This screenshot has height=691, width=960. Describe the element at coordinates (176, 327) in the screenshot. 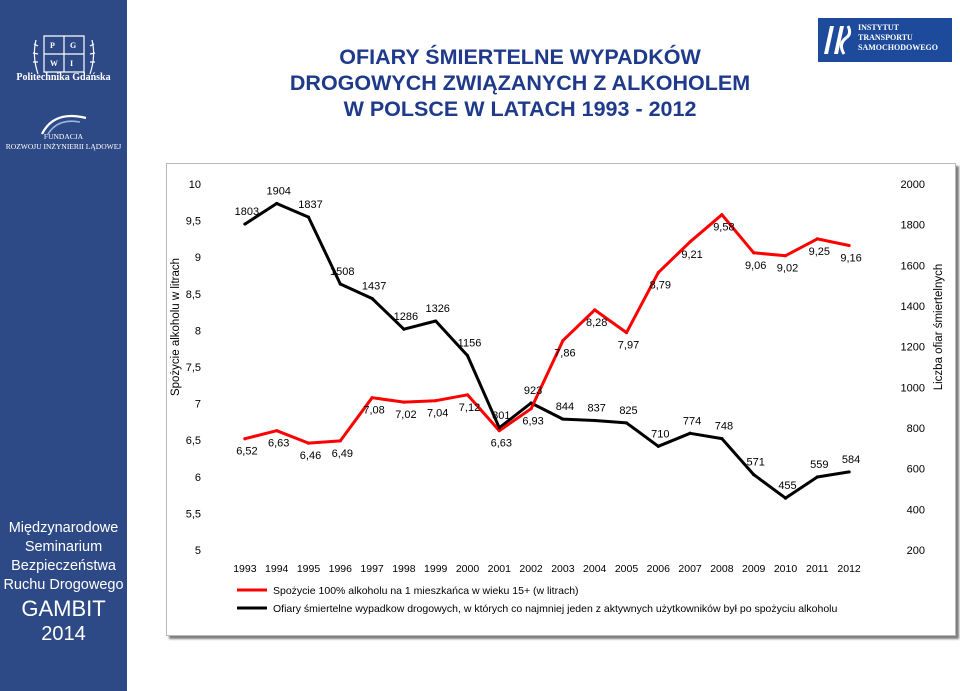

I see `y-axis-label: Spożycie alkoholu w litrach` at that location.